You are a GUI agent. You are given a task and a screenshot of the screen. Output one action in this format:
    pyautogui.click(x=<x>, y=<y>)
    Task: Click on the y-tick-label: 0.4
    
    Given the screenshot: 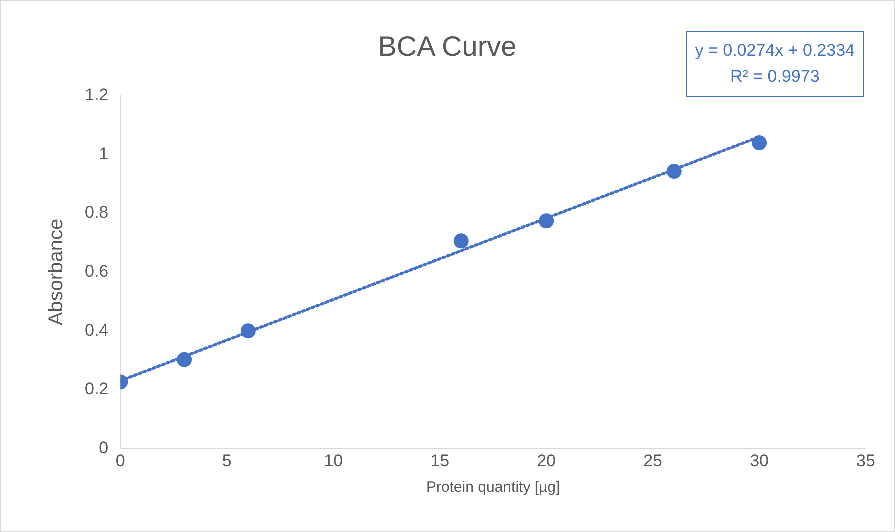 What is the action you would take?
    pyautogui.click(x=96, y=330)
    